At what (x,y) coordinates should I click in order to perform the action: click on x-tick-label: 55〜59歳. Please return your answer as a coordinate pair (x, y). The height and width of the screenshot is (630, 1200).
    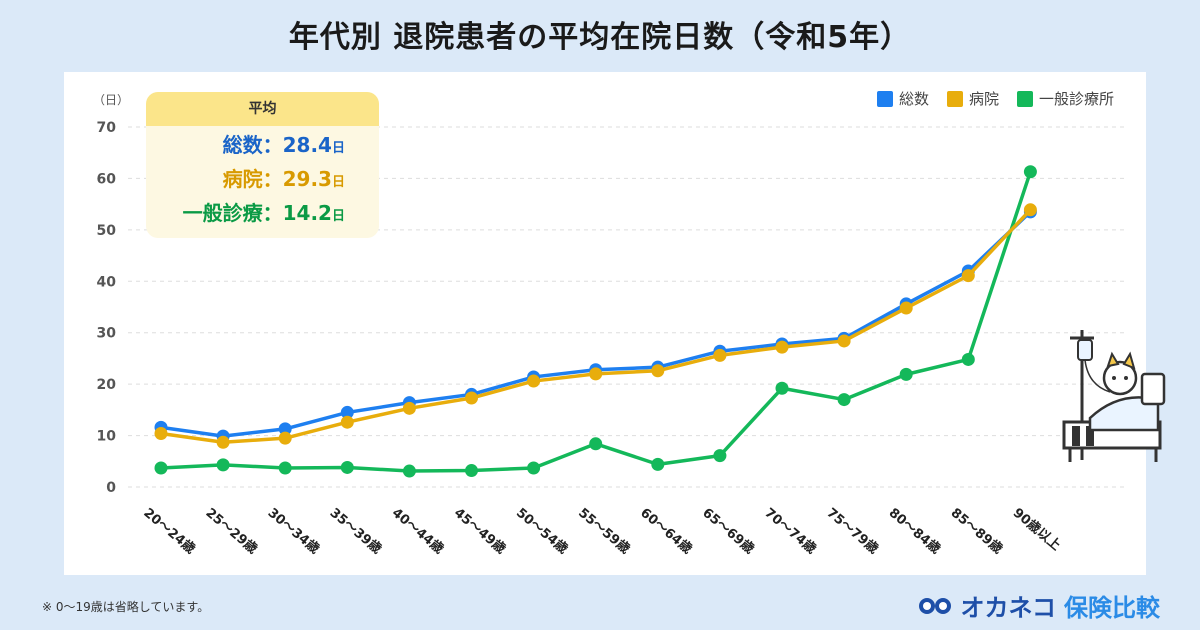
    Looking at the image, I should click on (604, 531).